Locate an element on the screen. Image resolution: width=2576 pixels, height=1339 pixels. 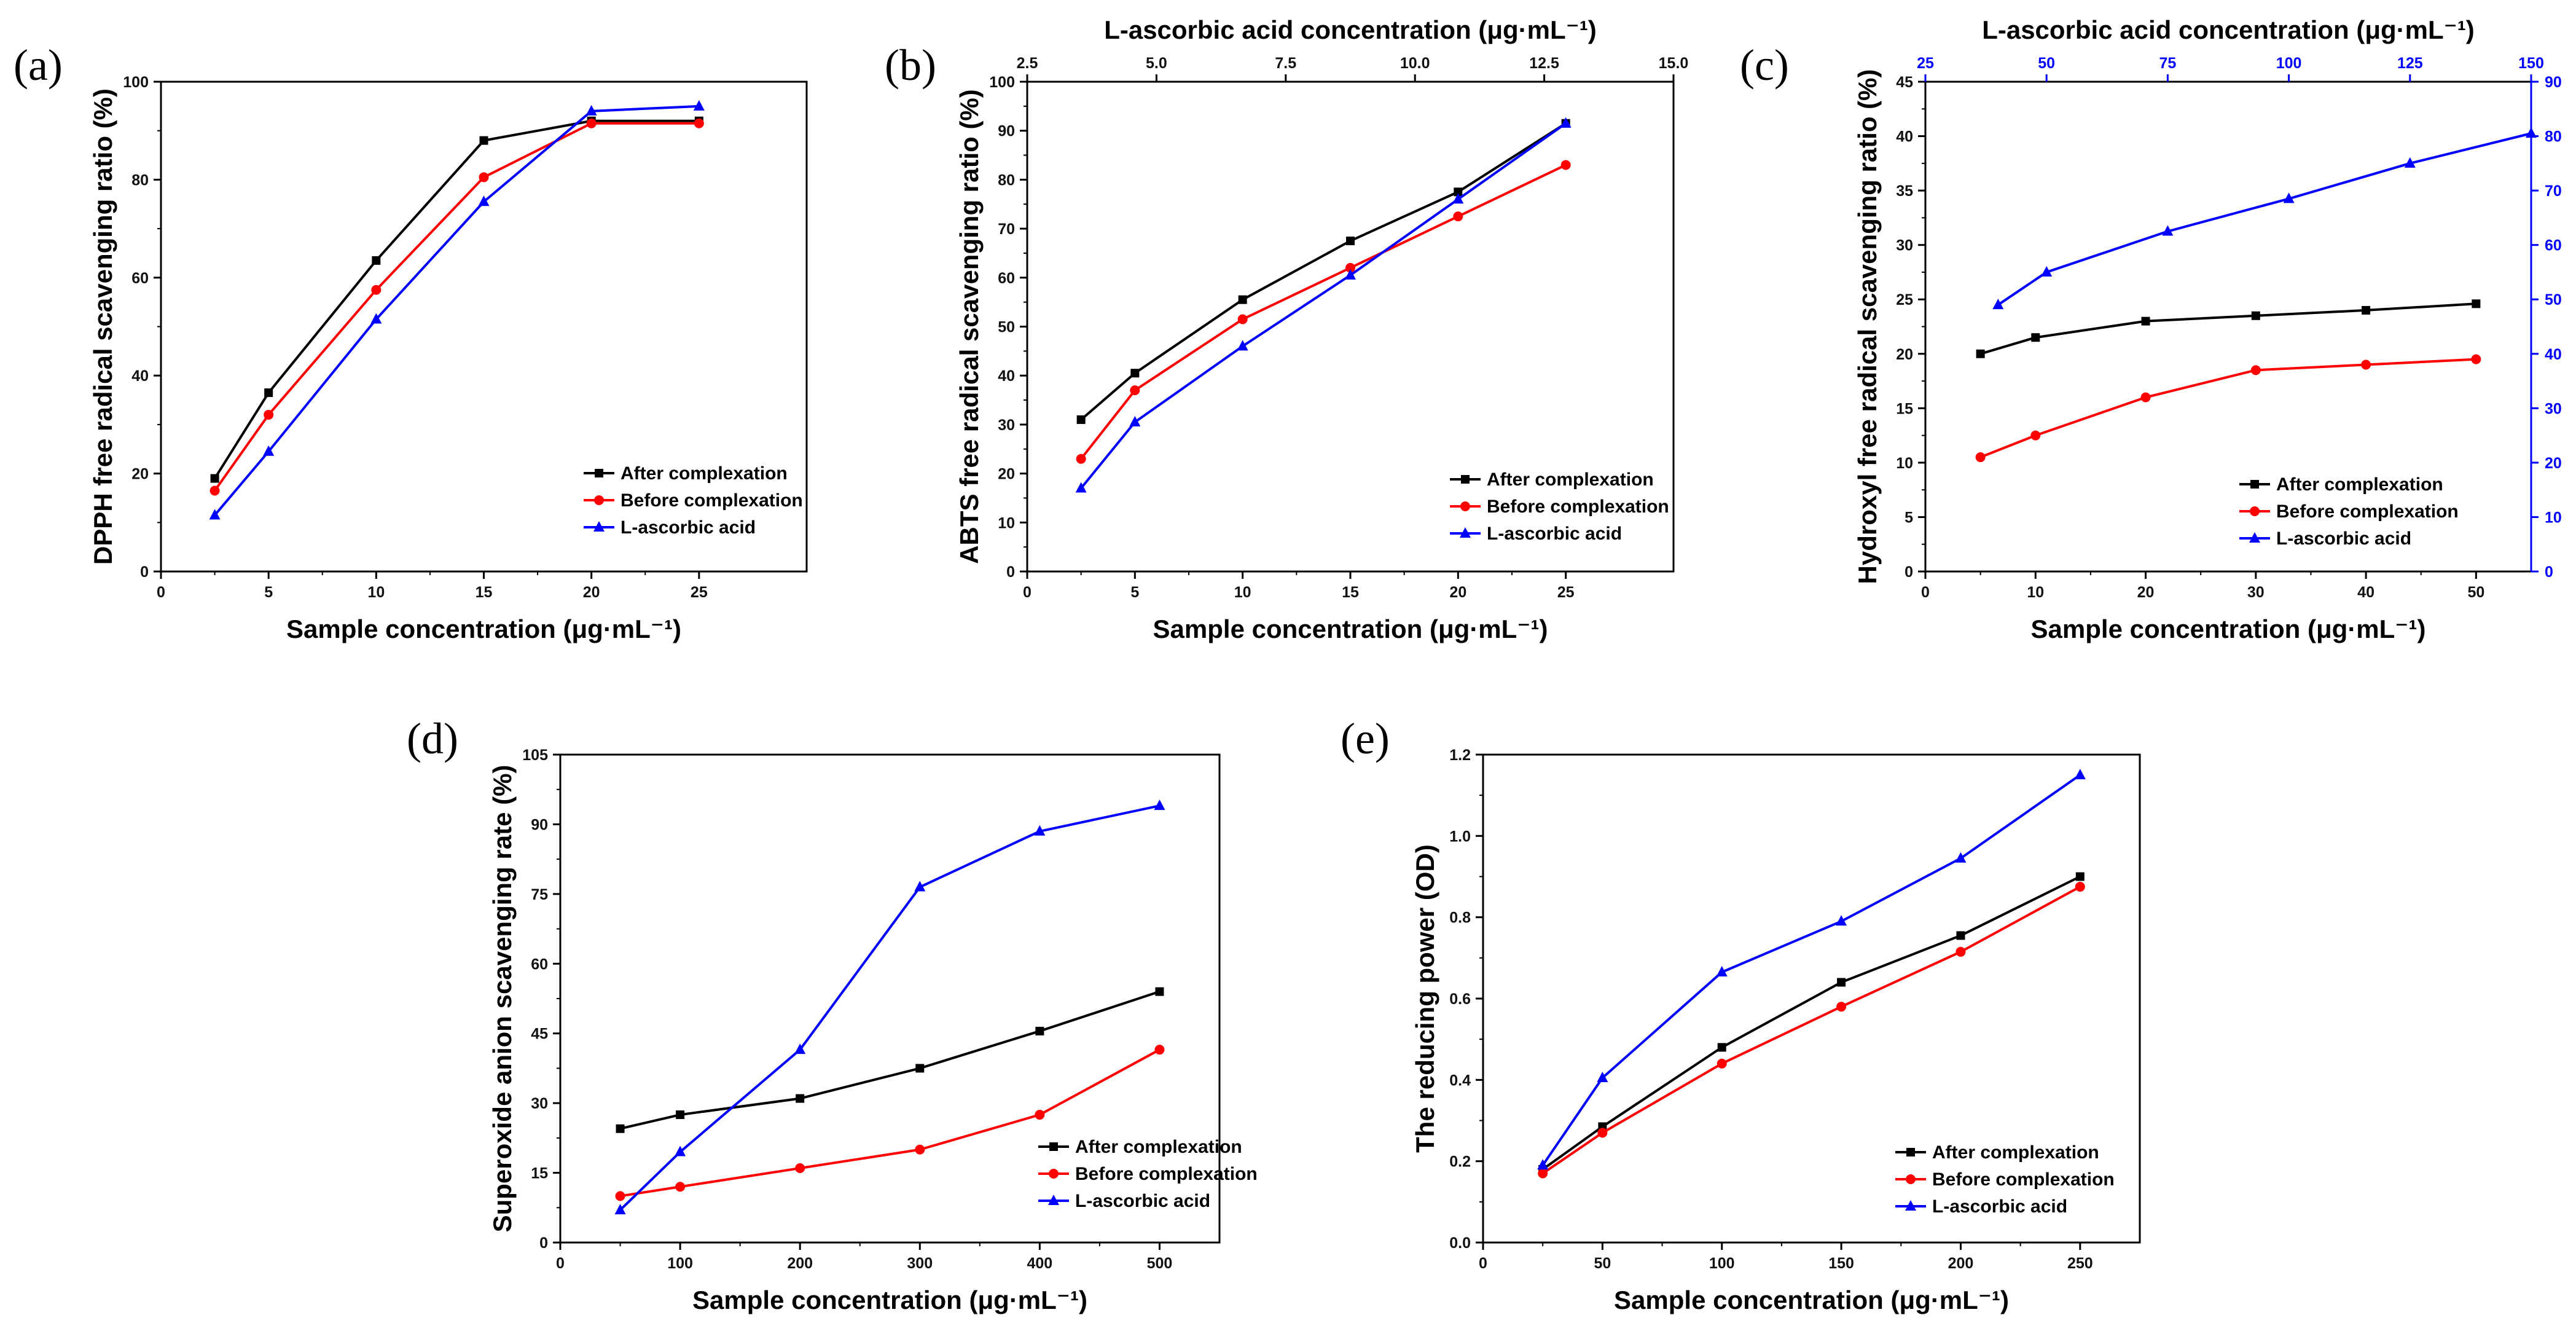
series-before-complexation is located at coordinates (1323, 312).